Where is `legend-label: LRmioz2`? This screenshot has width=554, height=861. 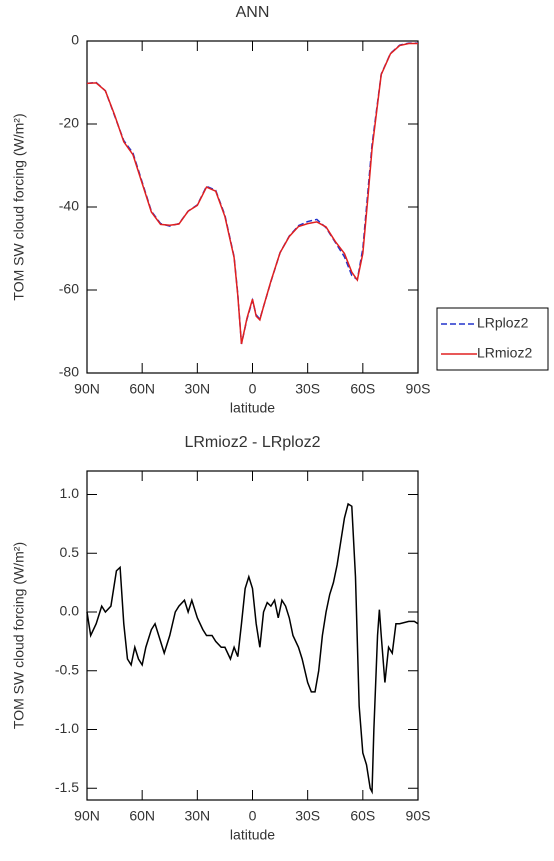
legend-label: LRmioz2 is located at coordinates (504, 353).